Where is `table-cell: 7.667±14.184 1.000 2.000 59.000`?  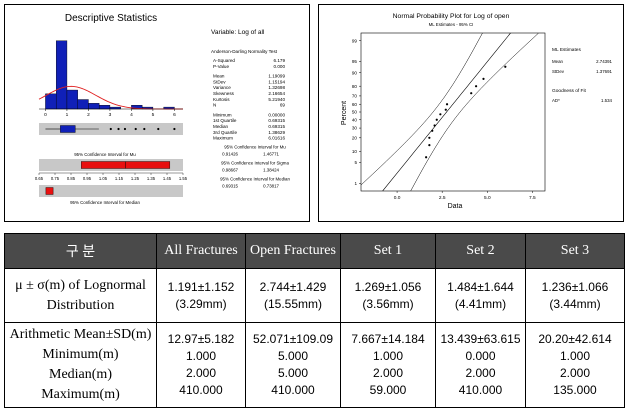
table-cell: 7.667±14.184 1.000 2.000 59.000 is located at coordinates (388, 365).